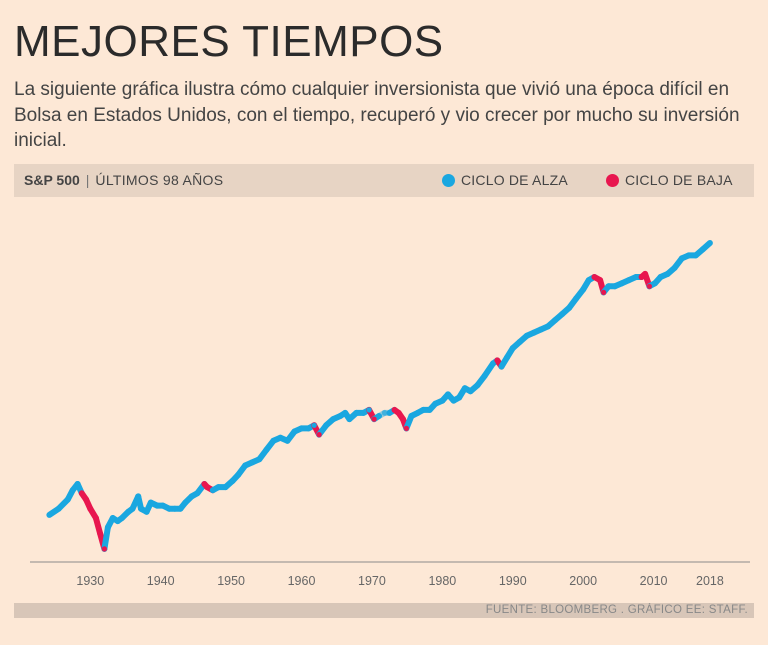  What do you see at coordinates (448, 180) in the screenshot?
I see `up-cycle-dot-icon` at bounding box center [448, 180].